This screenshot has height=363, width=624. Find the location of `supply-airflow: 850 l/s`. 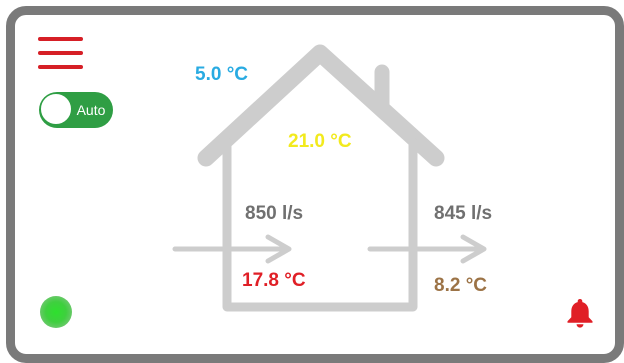

supply-airflow: 850 l/s is located at coordinates (274, 213).